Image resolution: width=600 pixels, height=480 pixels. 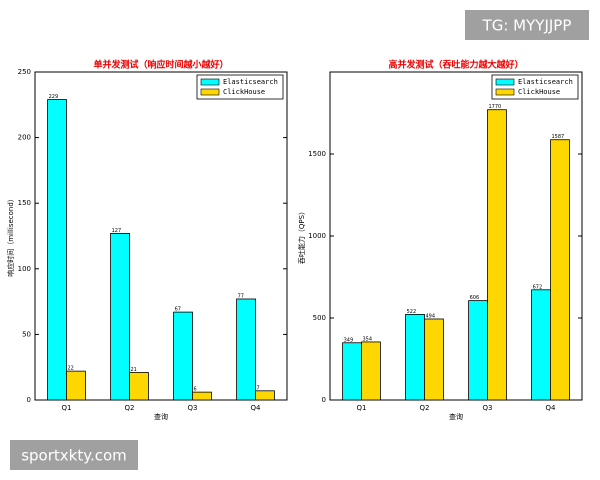 I want to click on y-tick-label: 150, so click(x=24, y=203).